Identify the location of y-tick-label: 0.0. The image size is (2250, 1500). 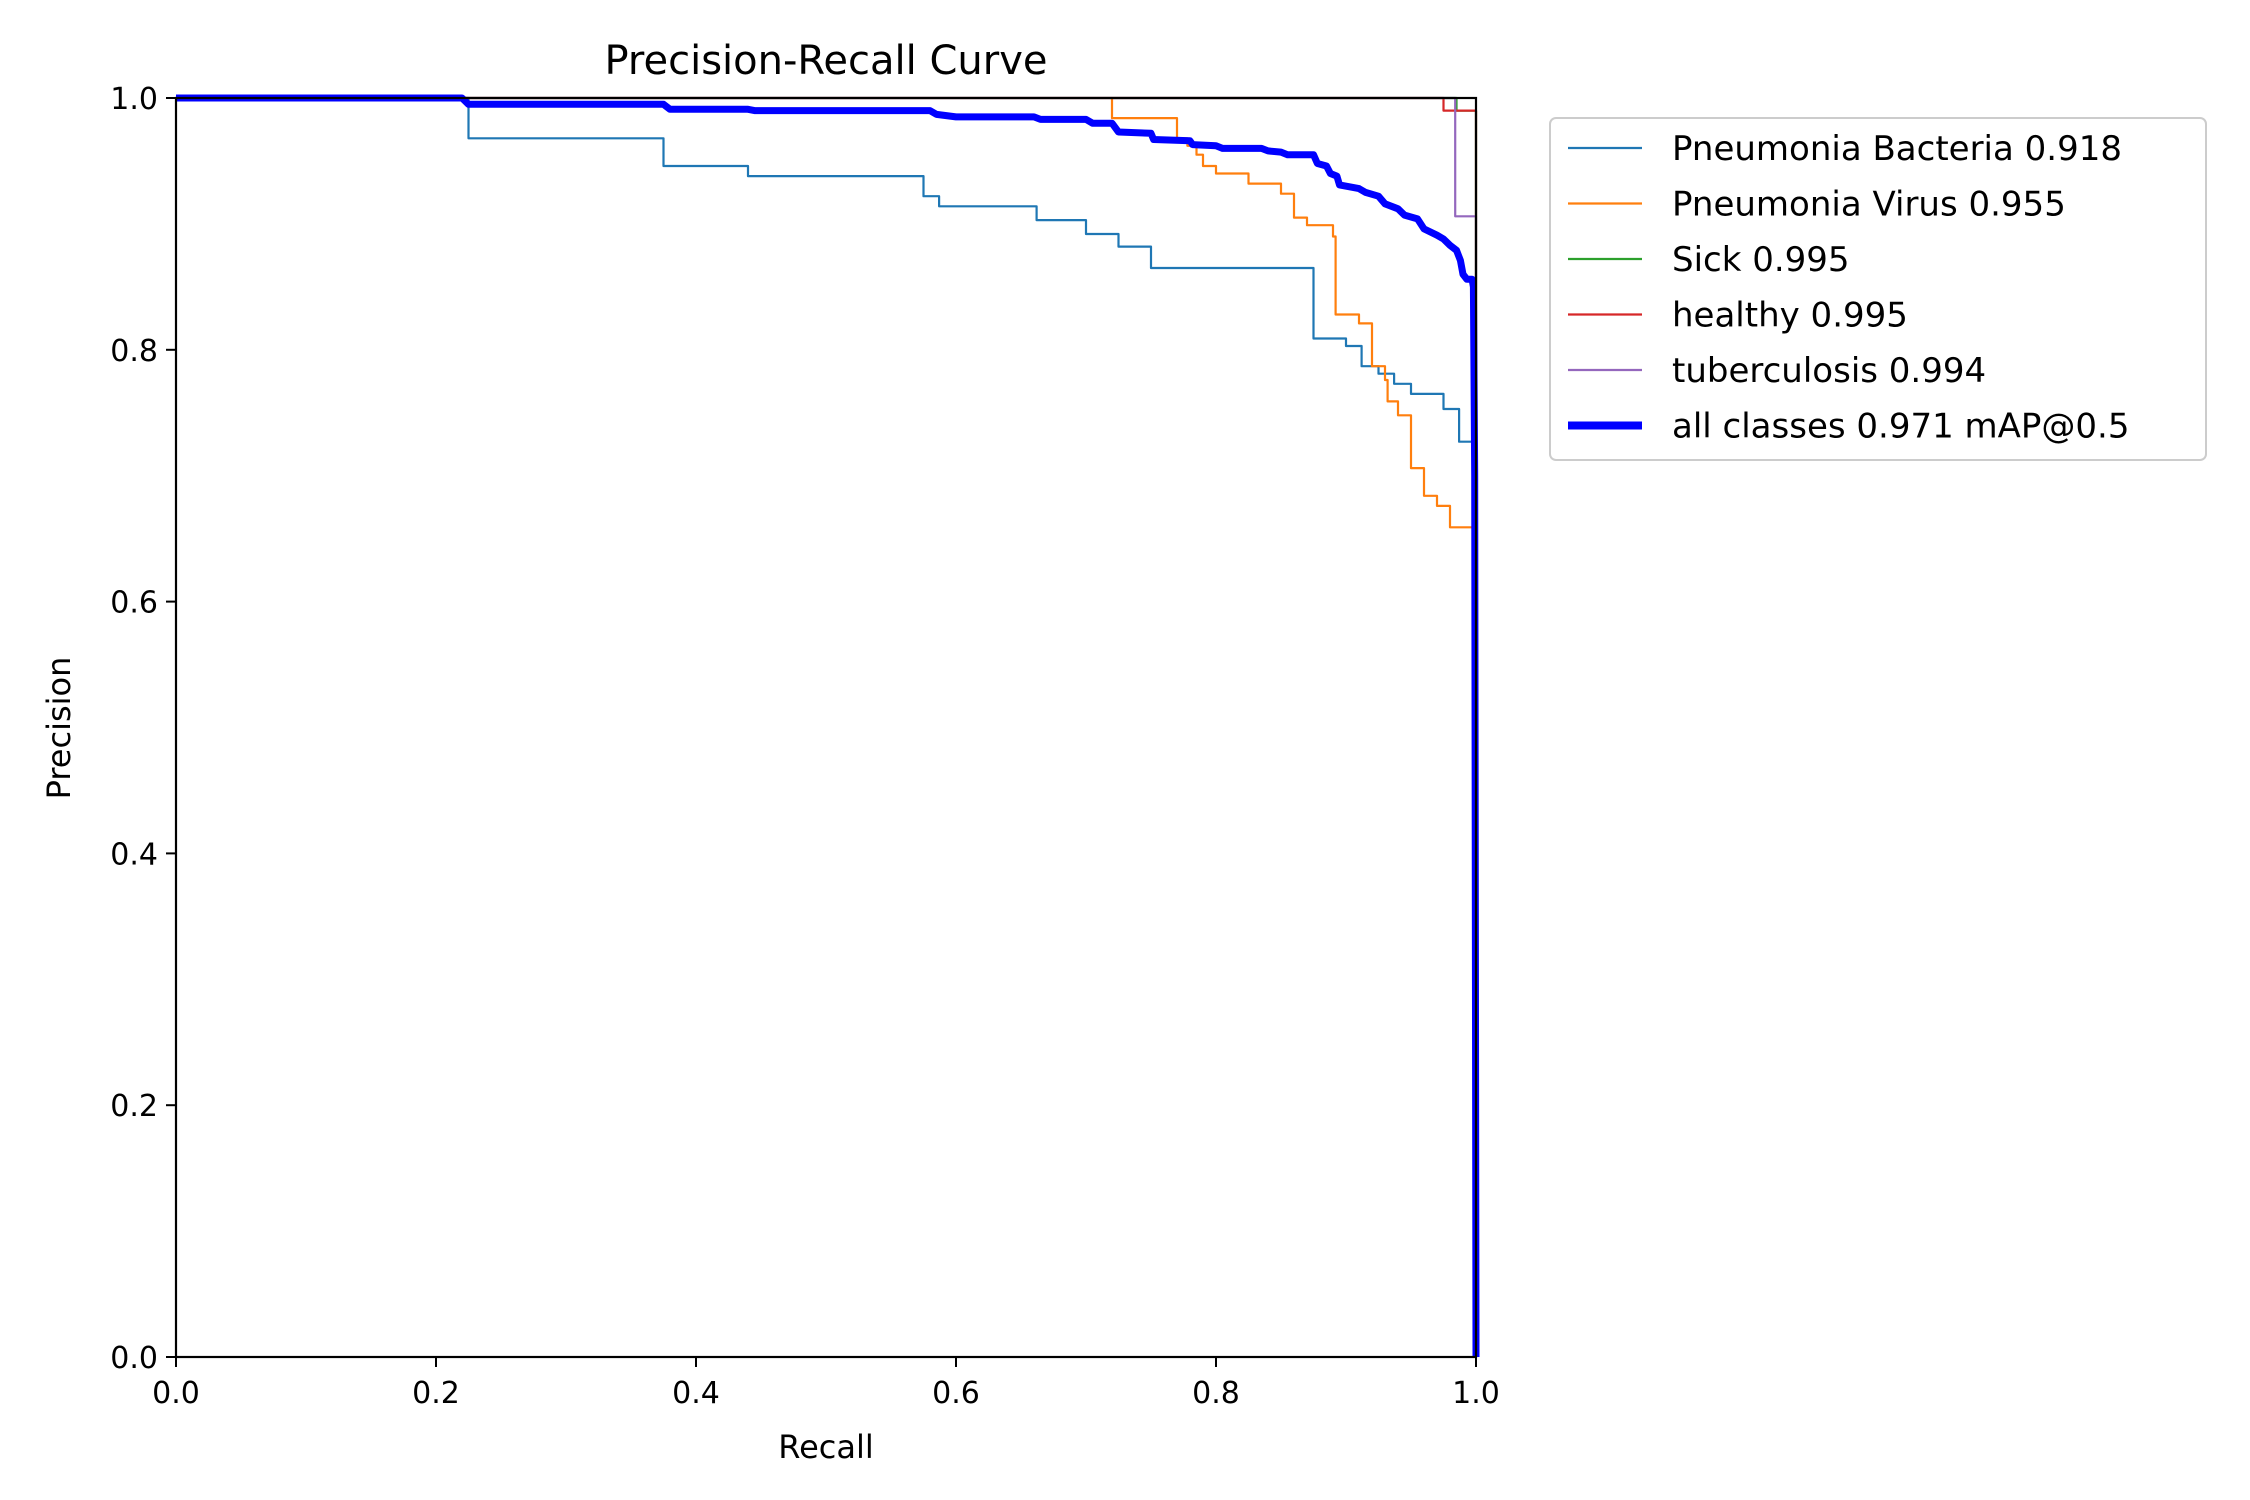
(134, 1358).